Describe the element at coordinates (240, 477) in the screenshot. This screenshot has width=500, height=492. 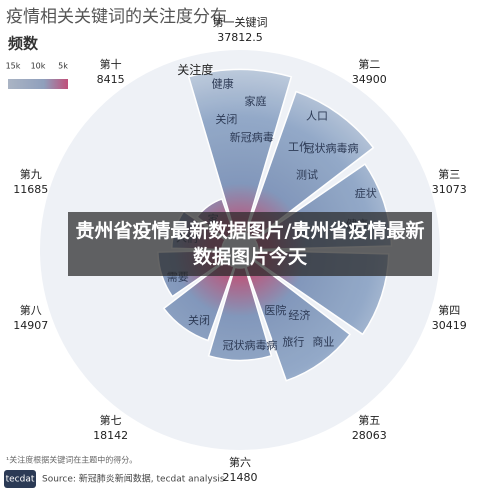
I see `value-label: 21480` at that location.